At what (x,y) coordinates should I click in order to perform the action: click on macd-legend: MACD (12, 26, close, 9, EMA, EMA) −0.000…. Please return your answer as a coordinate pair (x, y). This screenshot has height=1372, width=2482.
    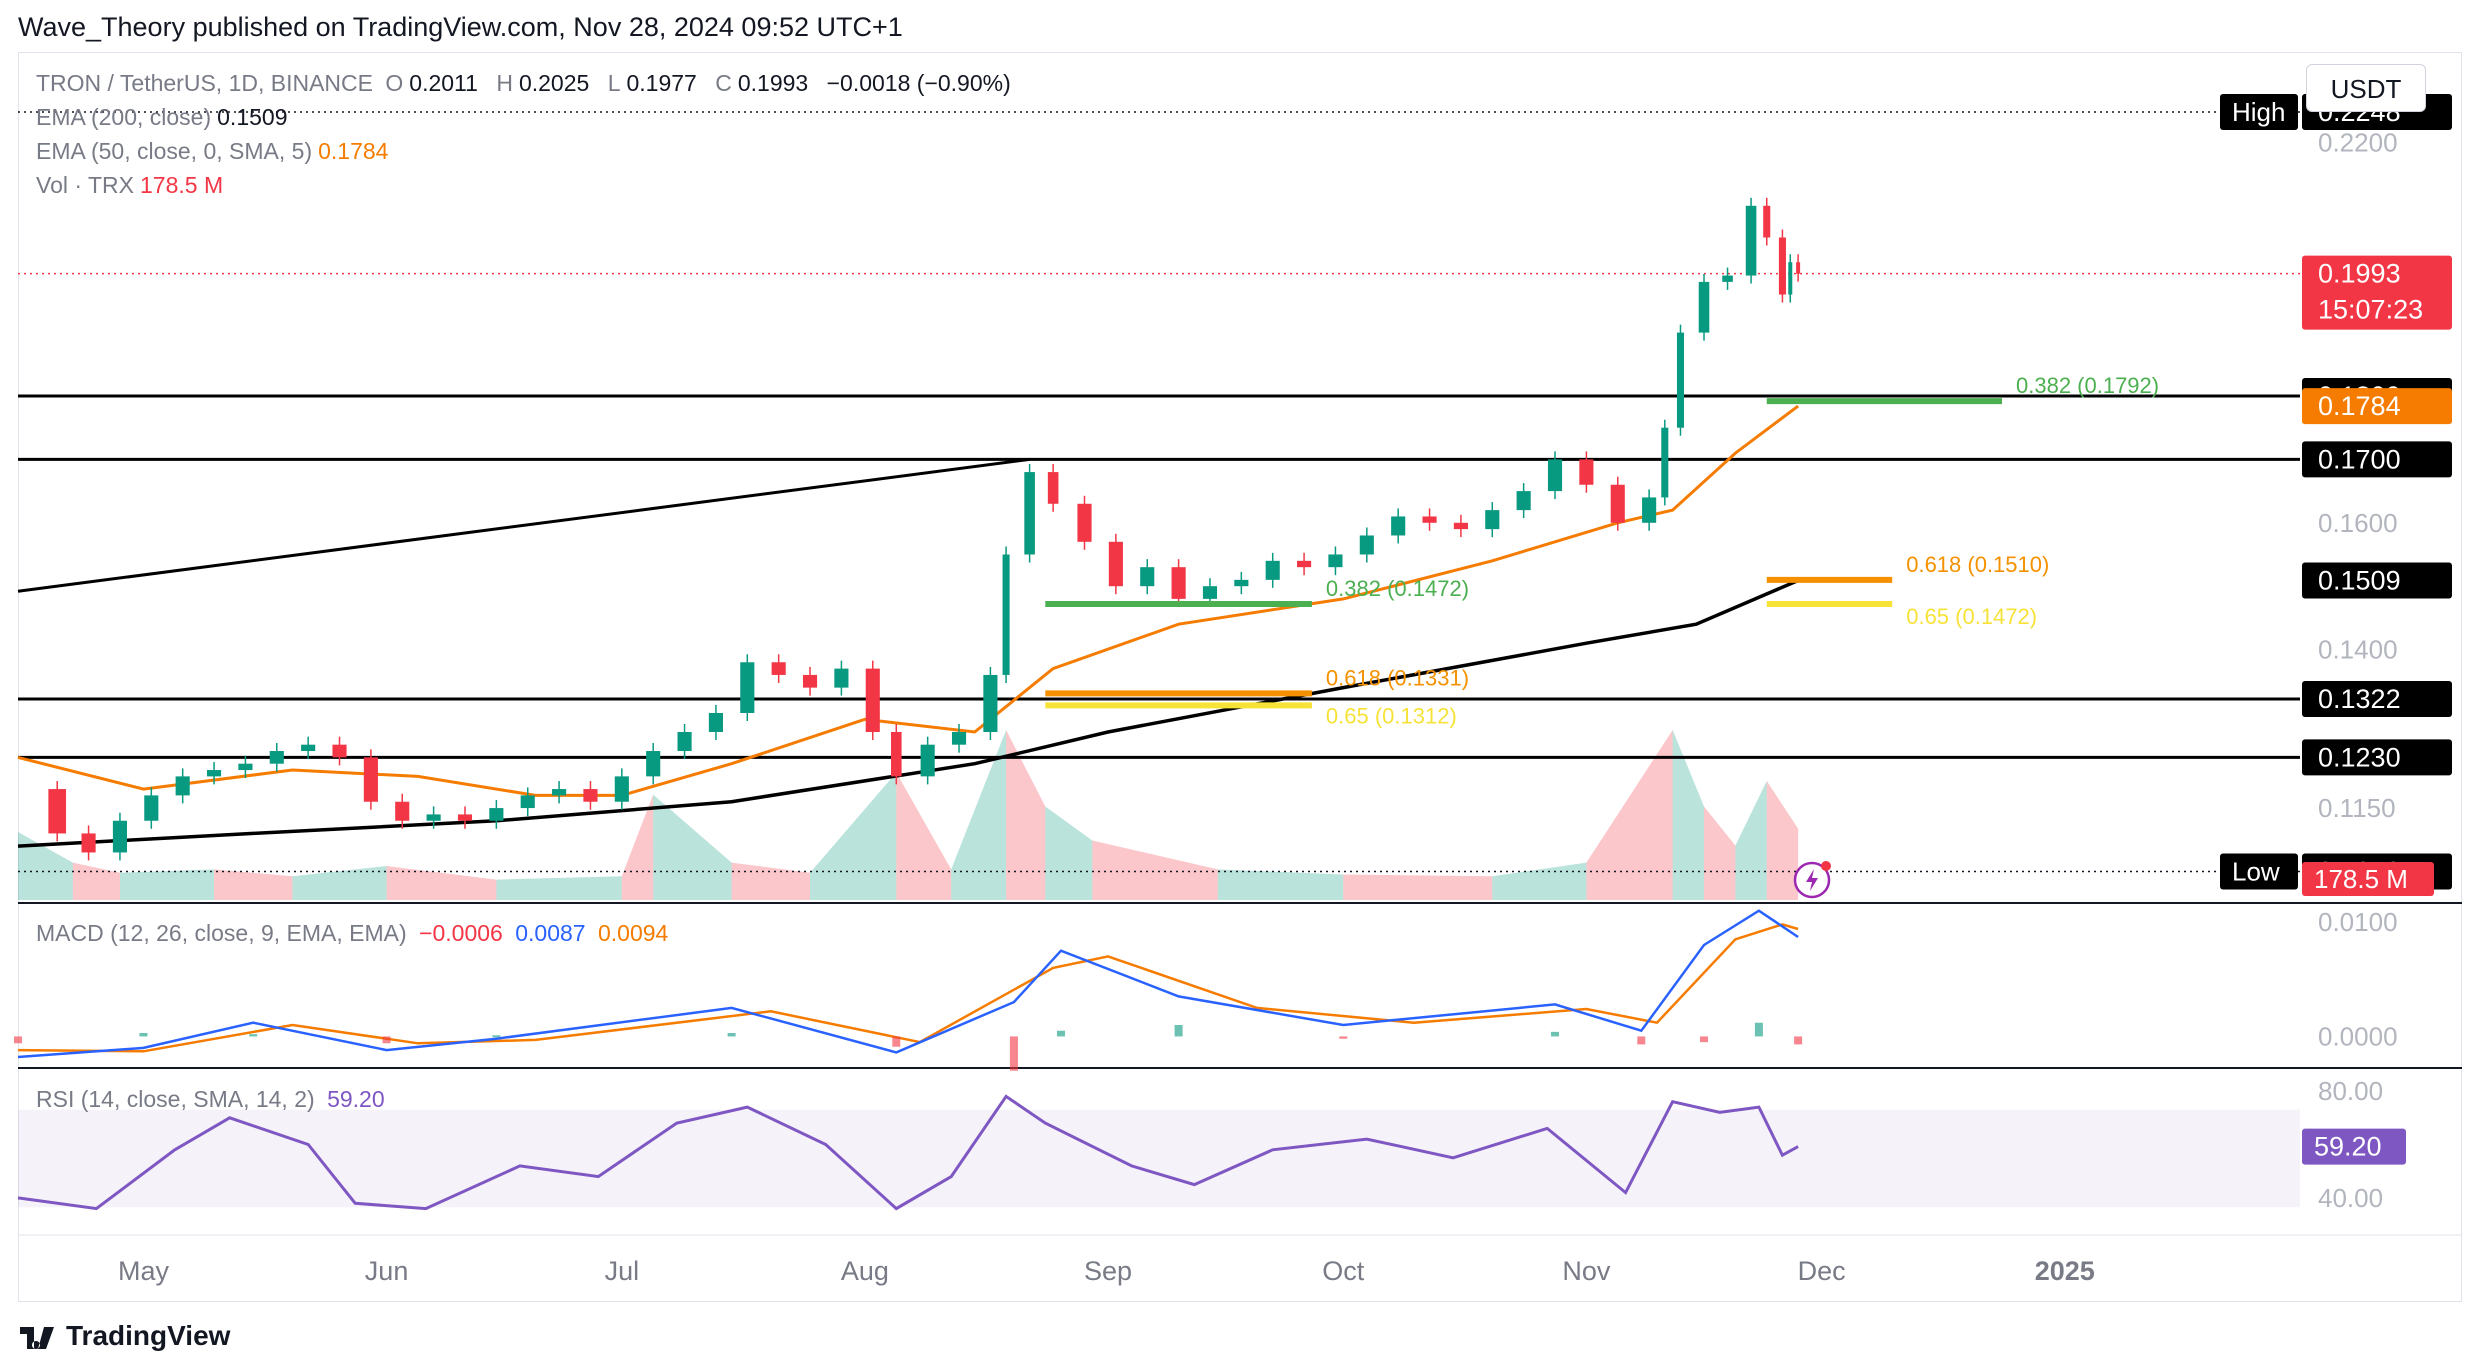
    Looking at the image, I should click on (355, 933).